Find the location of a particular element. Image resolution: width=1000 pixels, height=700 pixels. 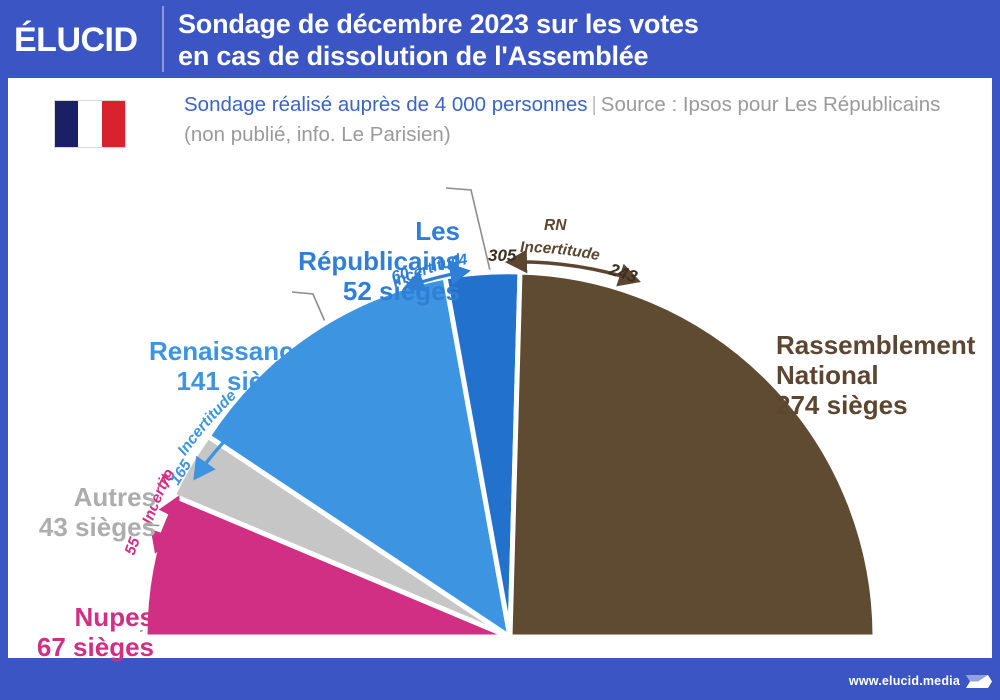

leader-line-lr is located at coordinates (469, 235).